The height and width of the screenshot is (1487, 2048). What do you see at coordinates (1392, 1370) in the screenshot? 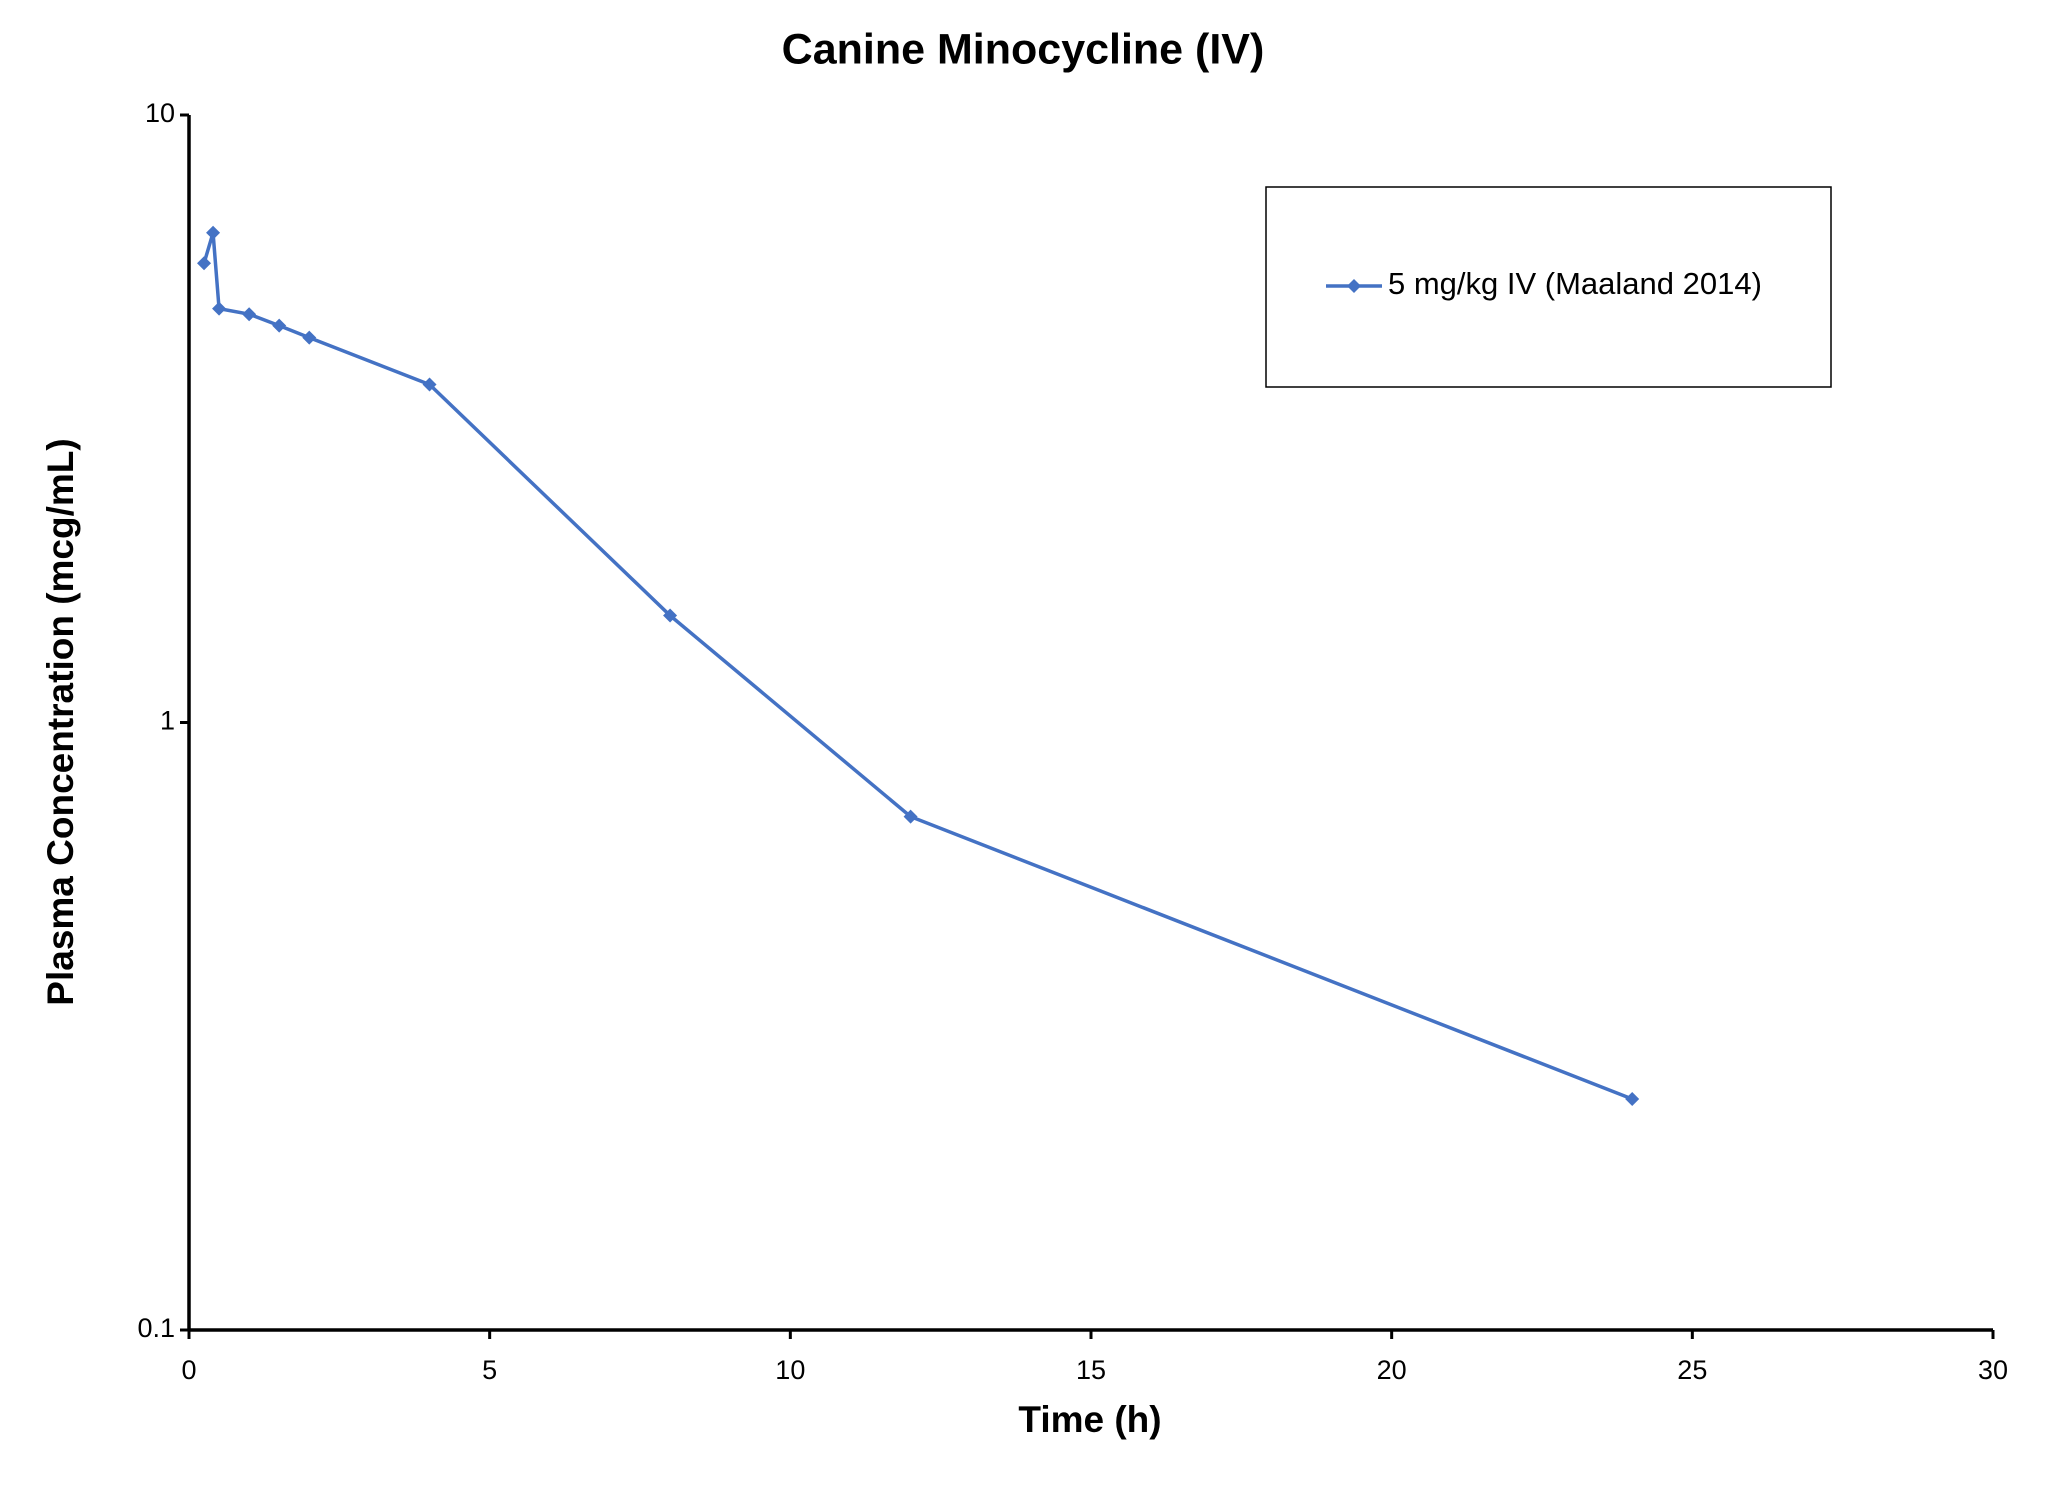
I see `x-tick-label: 20` at bounding box center [1392, 1370].